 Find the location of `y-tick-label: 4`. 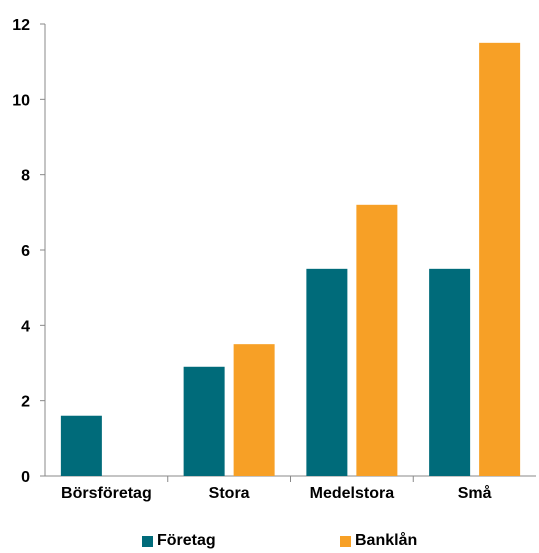

y-tick-label: 4 is located at coordinates (25, 326).